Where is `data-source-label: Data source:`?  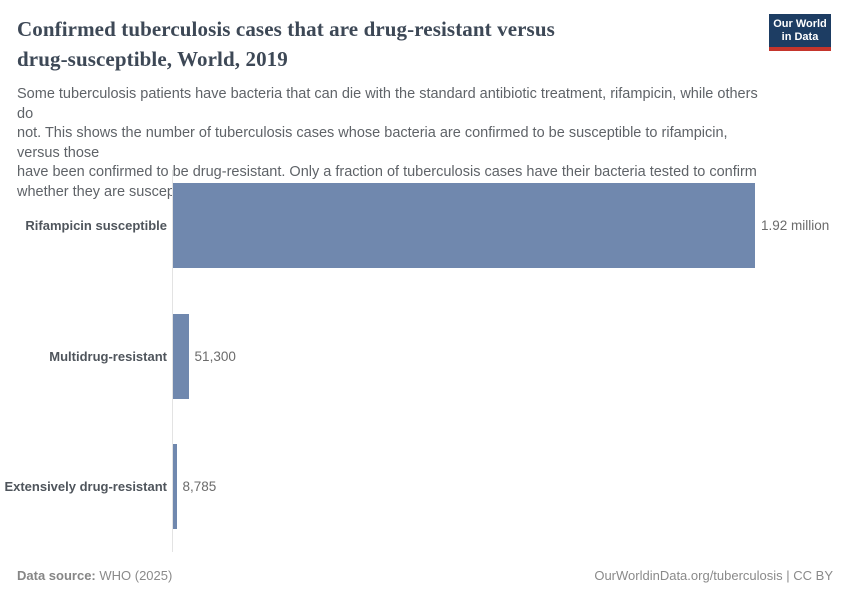
data-source-label: Data source: is located at coordinates (56, 575).